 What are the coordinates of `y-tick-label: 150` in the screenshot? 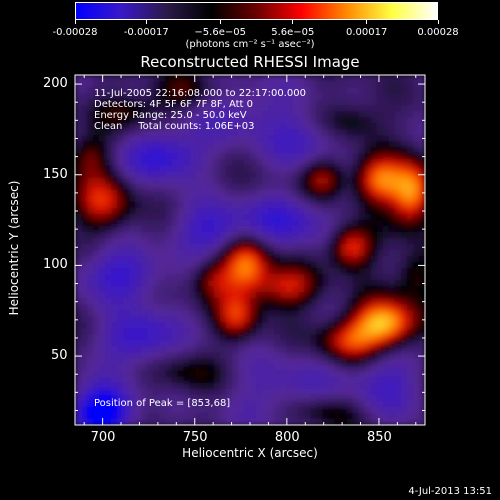 It's located at (55, 174).